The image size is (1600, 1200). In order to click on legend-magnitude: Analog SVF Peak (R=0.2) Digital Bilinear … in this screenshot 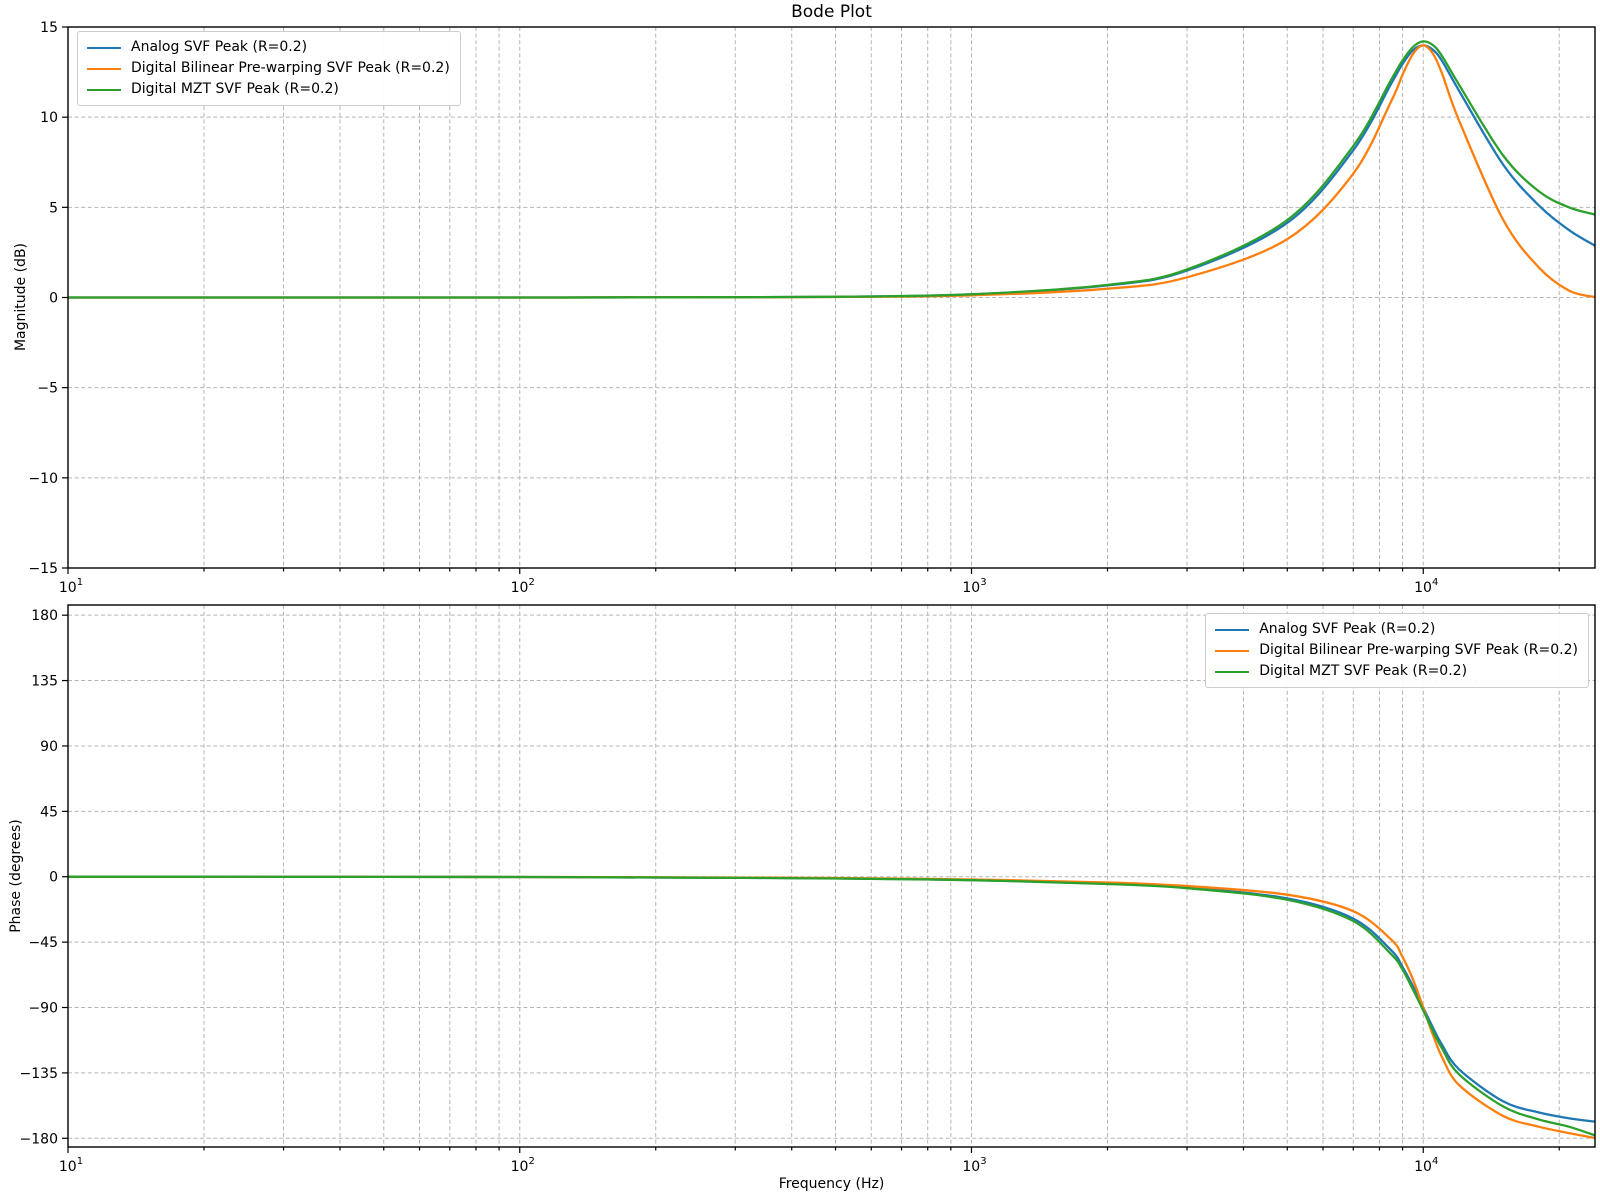, I will do `click(269, 68)`.